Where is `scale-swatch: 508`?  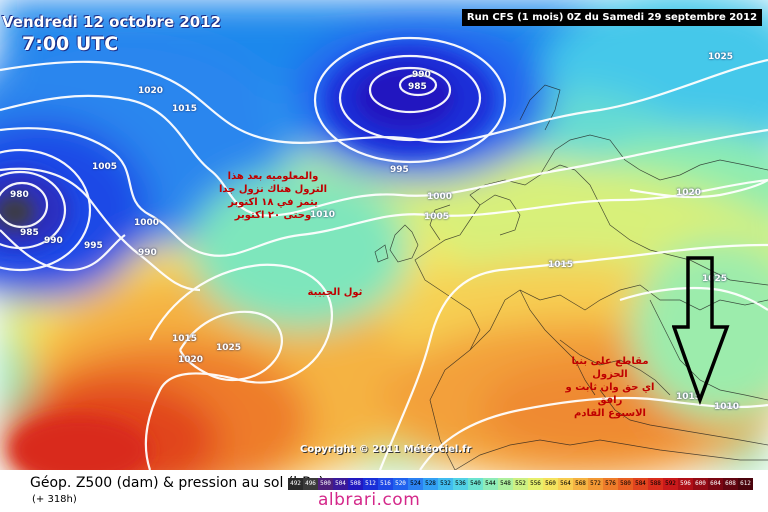
scale-swatch: 508 is located at coordinates (355, 484).